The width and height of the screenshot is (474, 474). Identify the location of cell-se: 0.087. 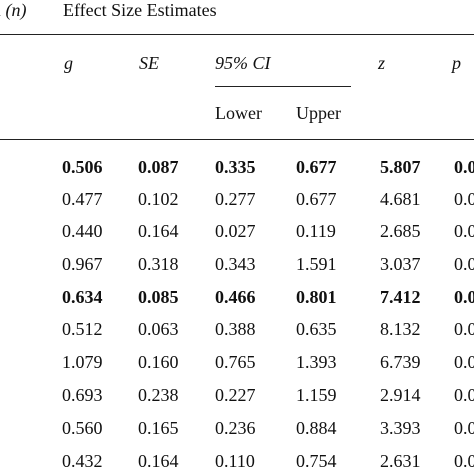
(158, 167).